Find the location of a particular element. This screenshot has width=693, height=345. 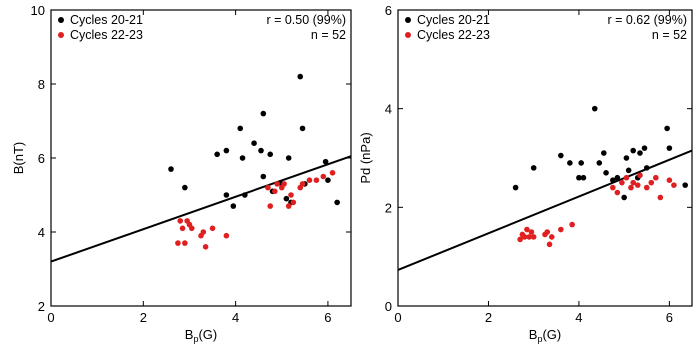

x-tick-label: 4 is located at coordinates (235, 317).